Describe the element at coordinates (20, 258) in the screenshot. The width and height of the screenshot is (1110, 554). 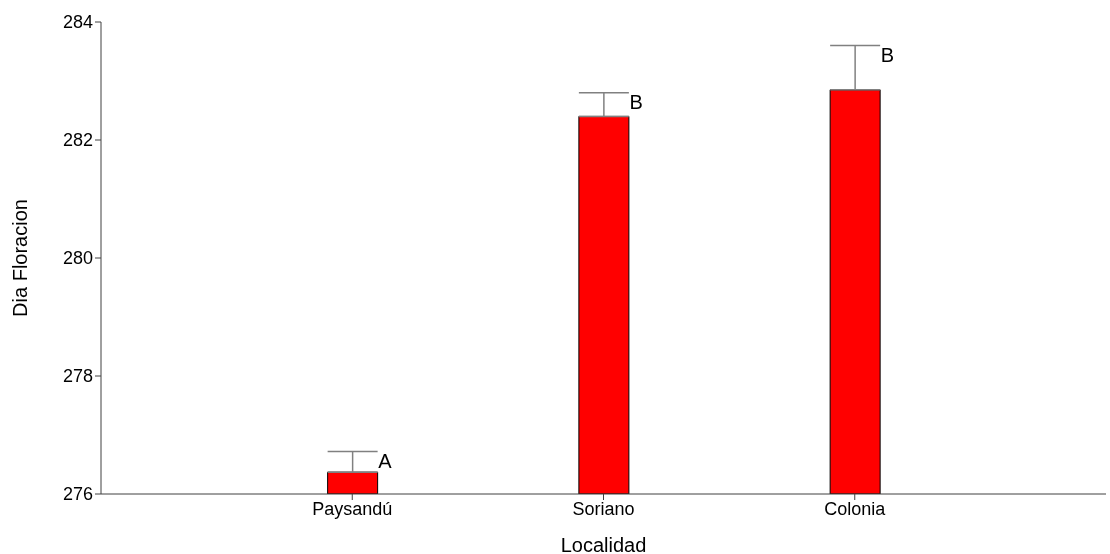
I see `y-axis-title: Dia Floracion` at that location.